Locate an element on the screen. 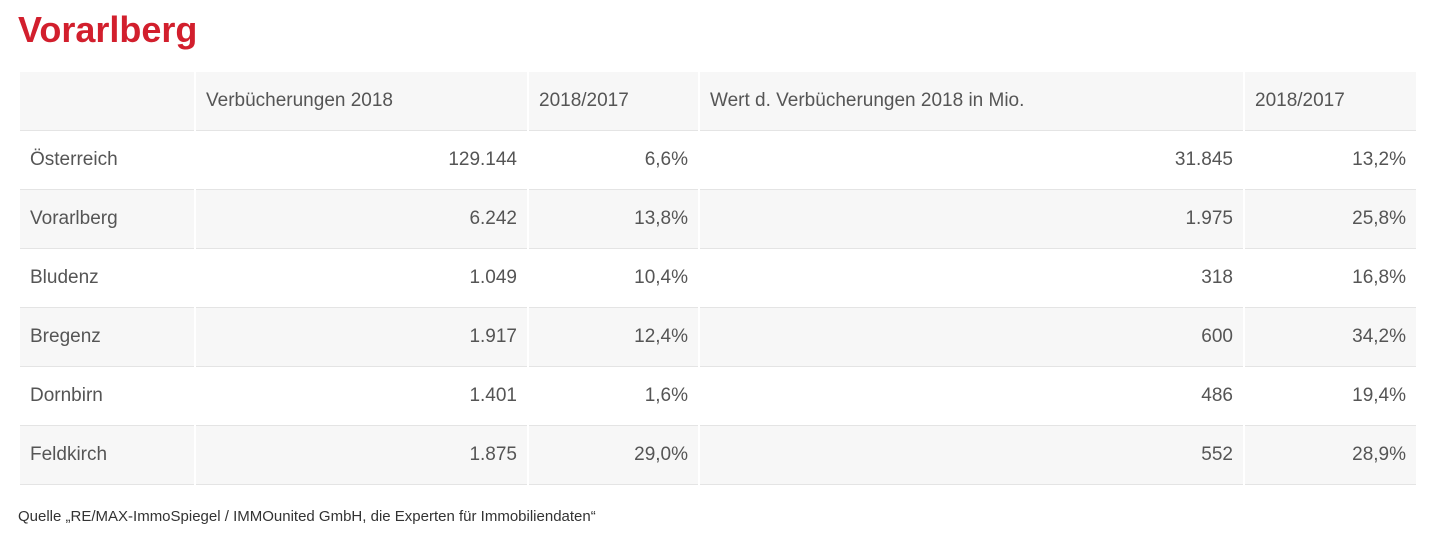 This screenshot has height=539, width=1434. cell-value: 1.975 is located at coordinates (971, 219).